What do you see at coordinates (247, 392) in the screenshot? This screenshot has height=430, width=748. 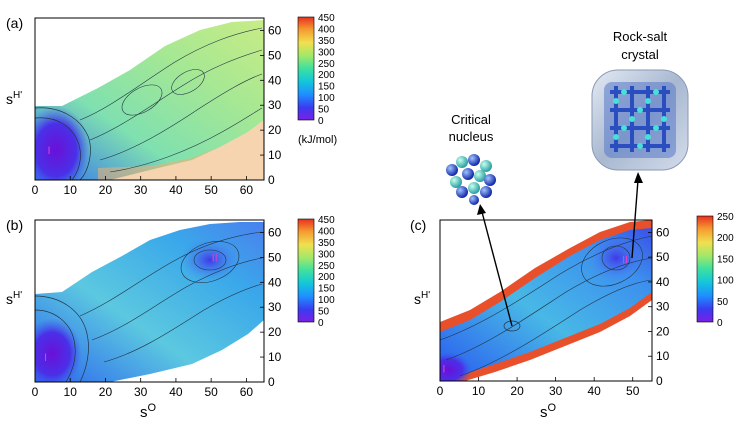 I see `x-tick-label: 60` at bounding box center [247, 392].